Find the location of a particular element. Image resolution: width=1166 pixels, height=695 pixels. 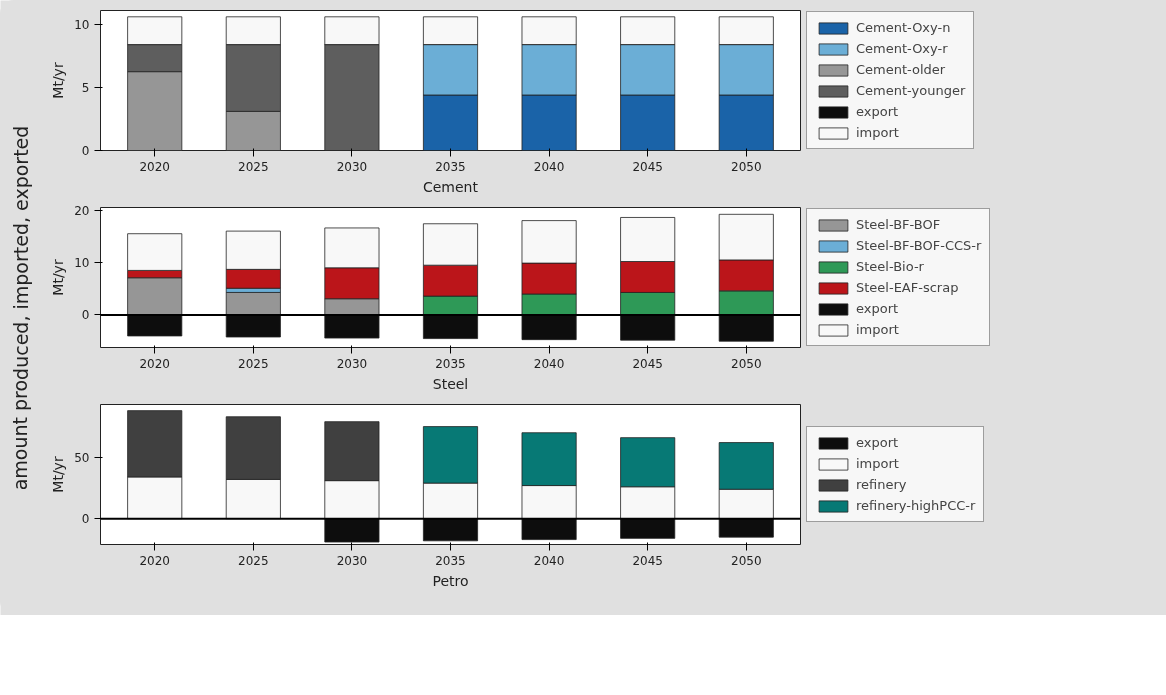

y-tick-label: 50 is located at coordinates (82, 457).